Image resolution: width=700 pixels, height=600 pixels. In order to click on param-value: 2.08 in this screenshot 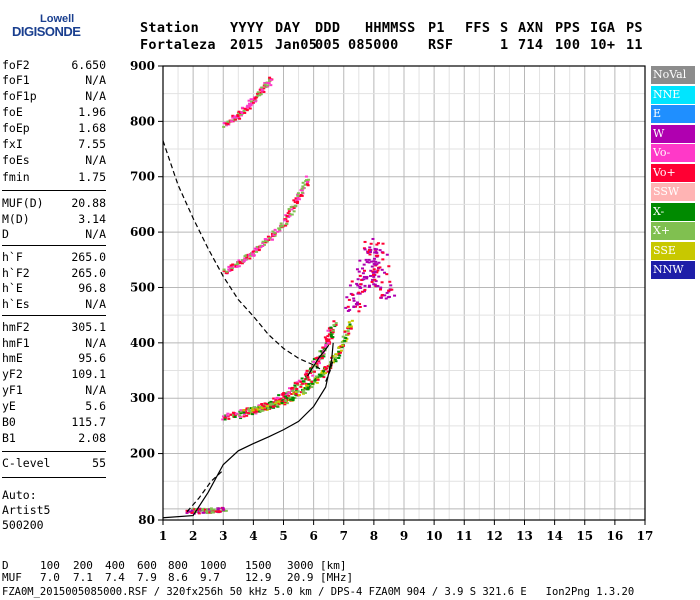, I will do `click(92, 438)`.